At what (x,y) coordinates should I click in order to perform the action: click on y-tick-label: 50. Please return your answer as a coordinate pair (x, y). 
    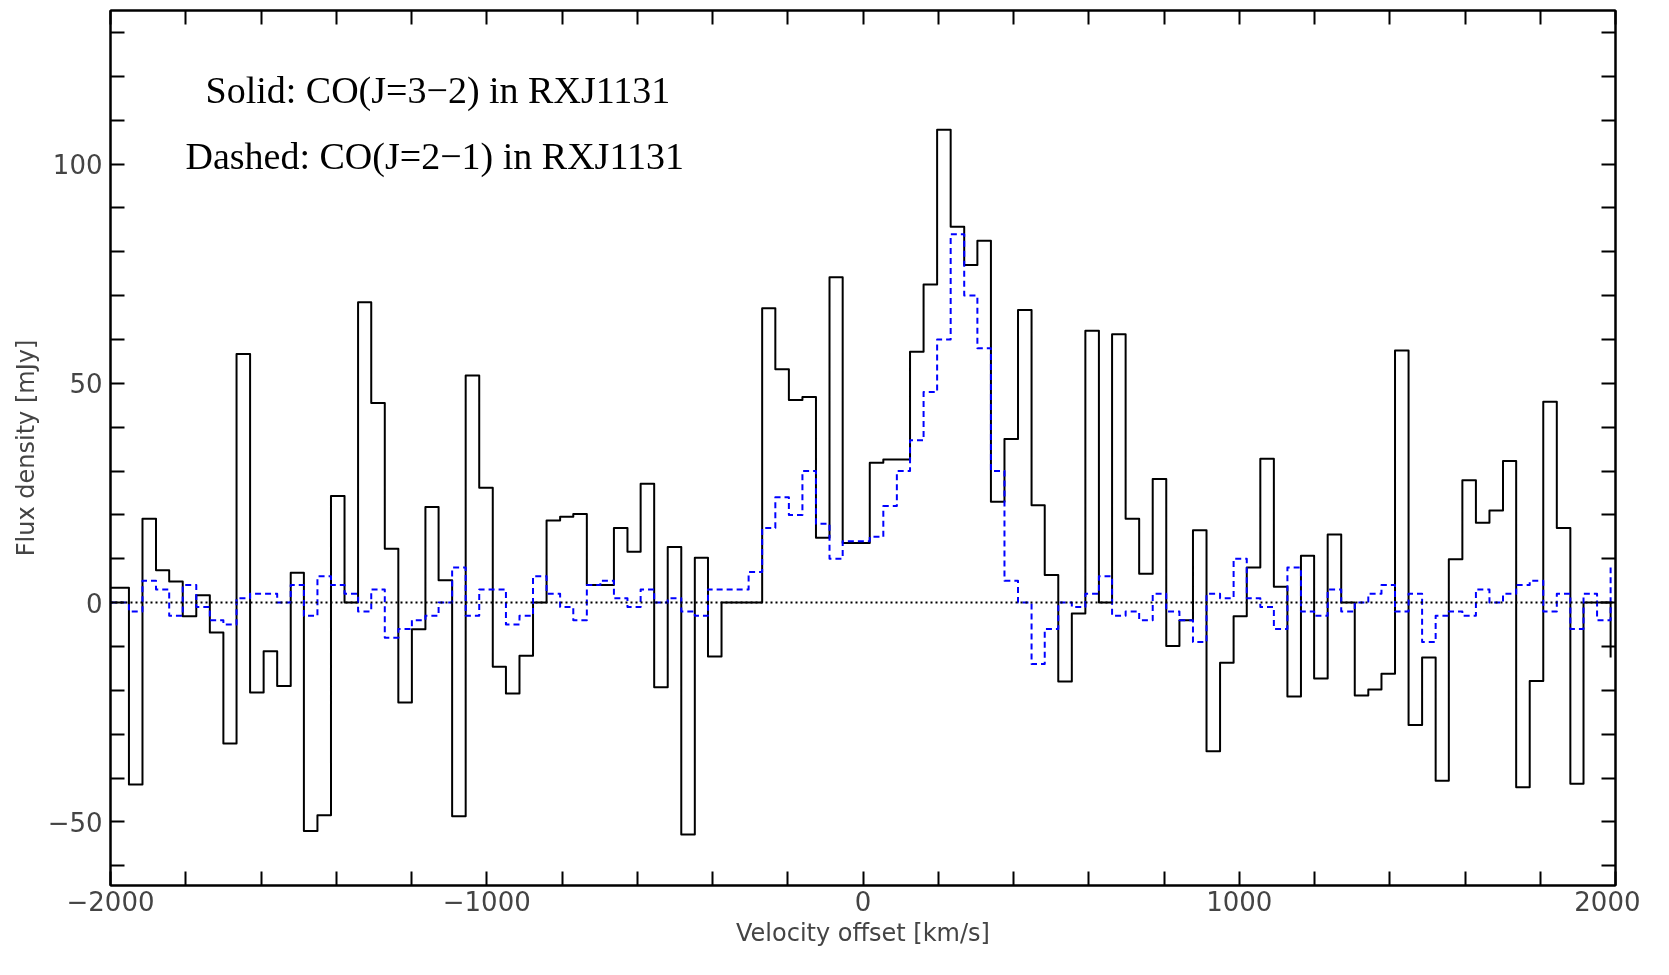
    Looking at the image, I should click on (86, 384).